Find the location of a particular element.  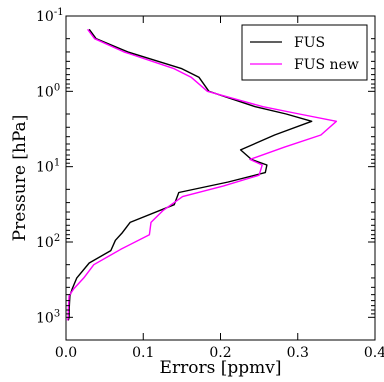

y-tick-label: 10¹ is located at coordinates (48, 167).